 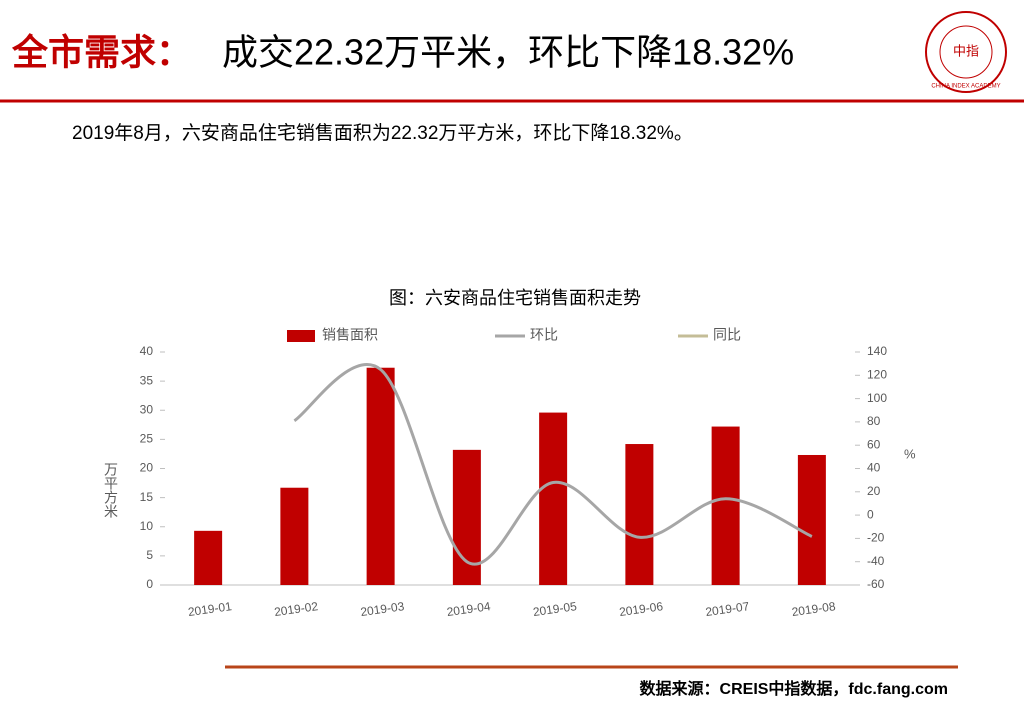 I want to click on y-tick-label: 35, so click(x=147, y=380).